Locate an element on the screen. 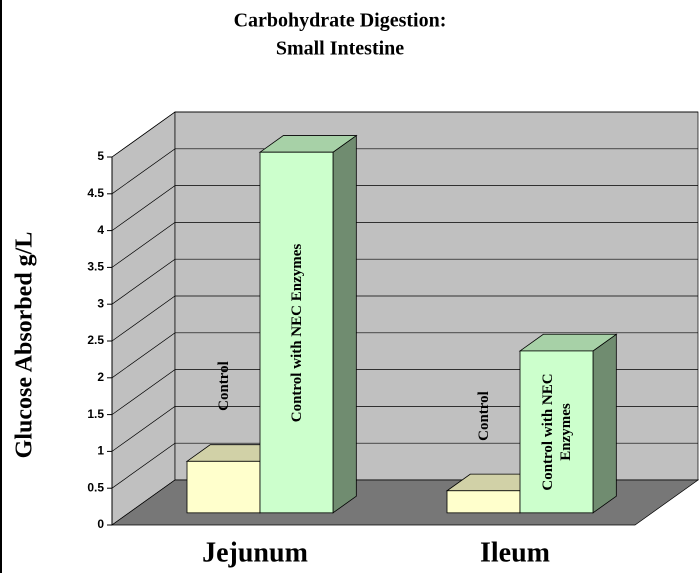 The image size is (699, 573). chart-title: Small Intestine is located at coordinates (340, 49).